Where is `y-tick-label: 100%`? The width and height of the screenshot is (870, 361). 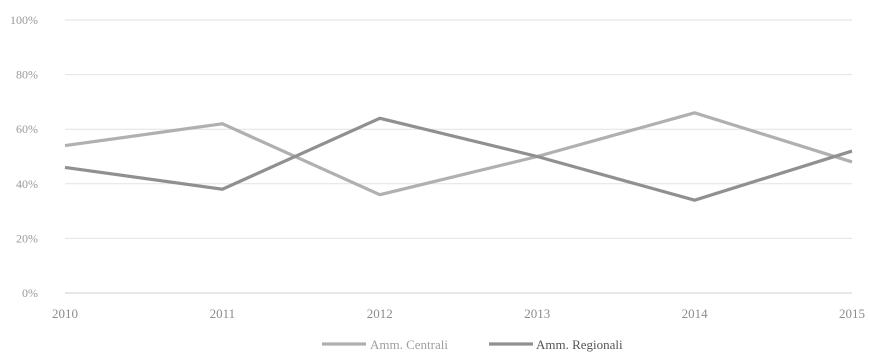 y-tick-label: 100% is located at coordinates (24, 20).